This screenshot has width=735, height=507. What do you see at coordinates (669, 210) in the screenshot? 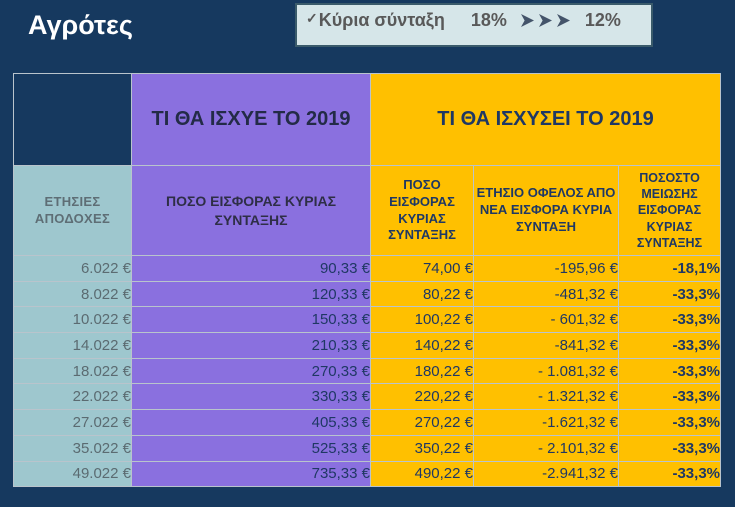
I see `column-header-reduction-percent: ΠΟΣΟΣΤΟ ΜΕΙΩΣΗΣ ΕΙΣΦΟΡΑΣ ΚΥΡΙΑΣ ΣΥΝΤΑΞΗΣ` at bounding box center [669, 210].